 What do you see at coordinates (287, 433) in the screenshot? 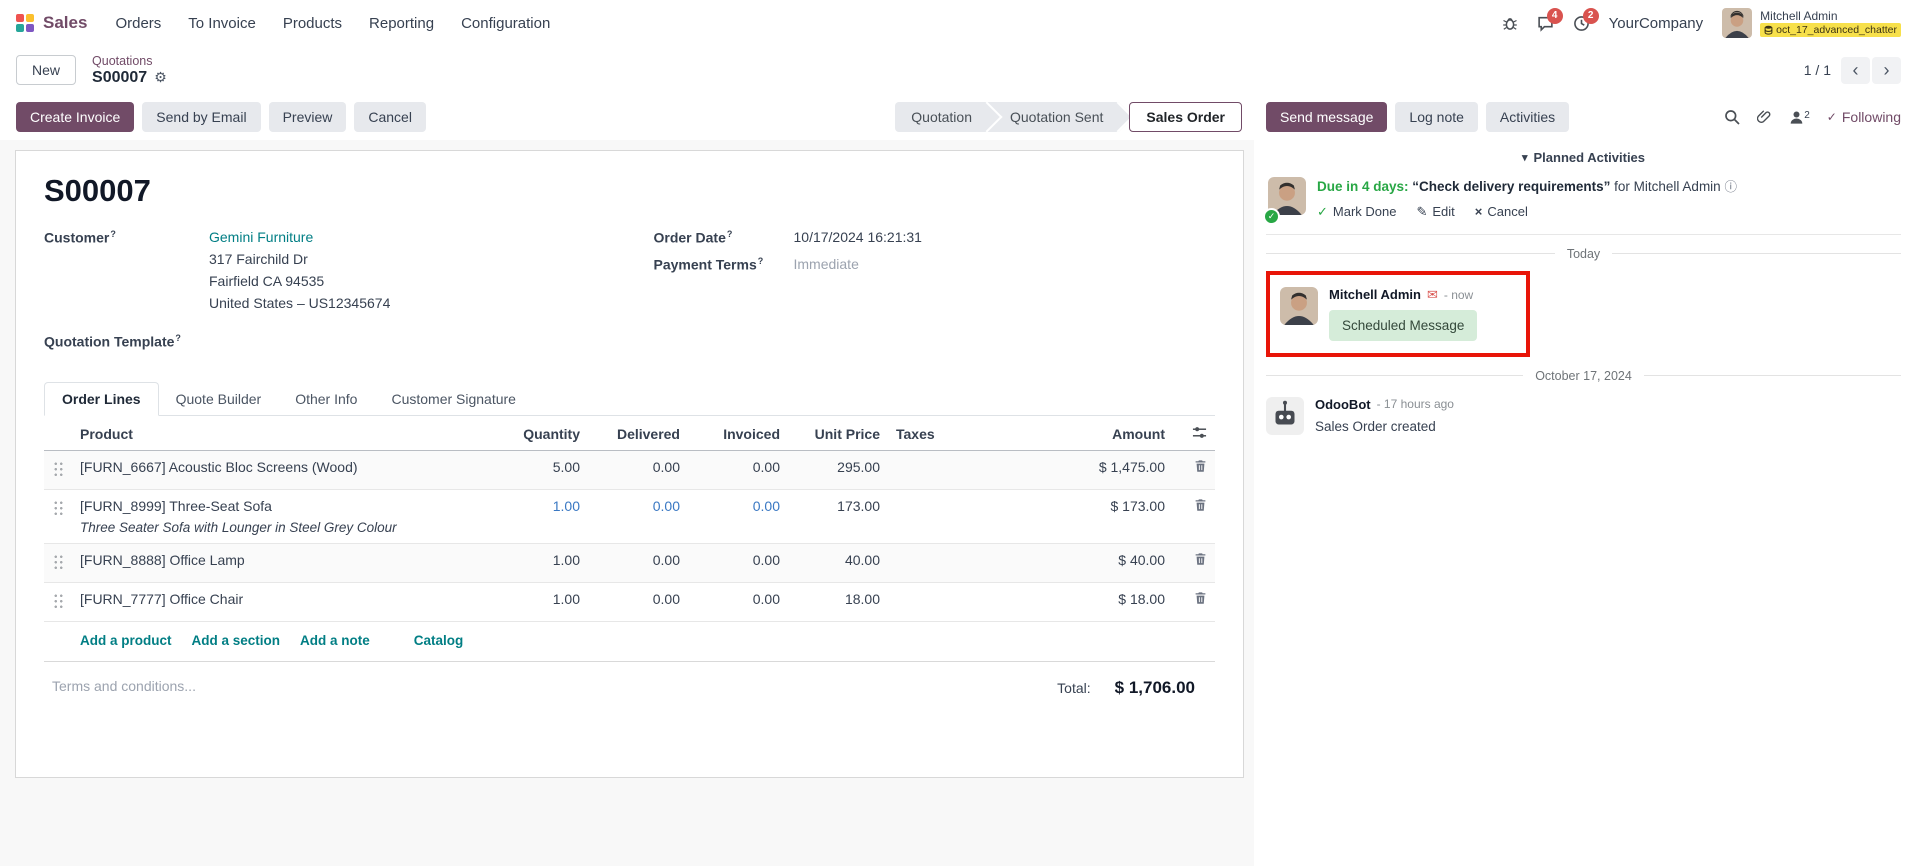
I see `column-product: Product` at bounding box center [287, 433].